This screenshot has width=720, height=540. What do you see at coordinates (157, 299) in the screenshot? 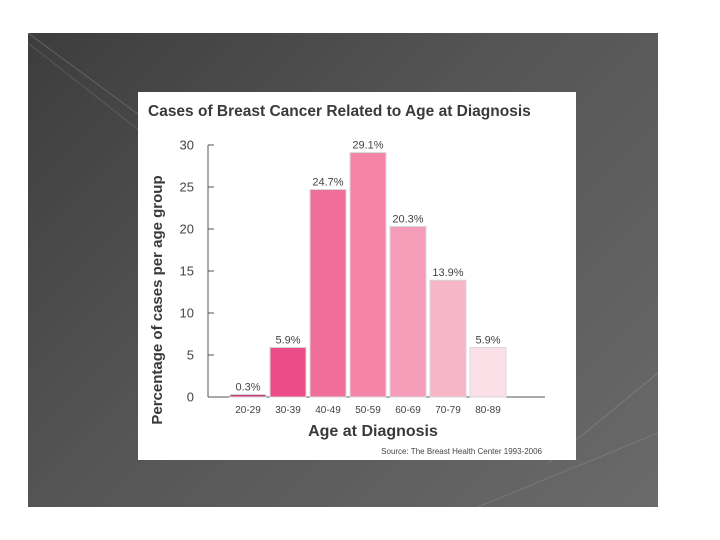
I see `y-axis-label: Percentage of cases per age group` at bounding box center [157, 299].